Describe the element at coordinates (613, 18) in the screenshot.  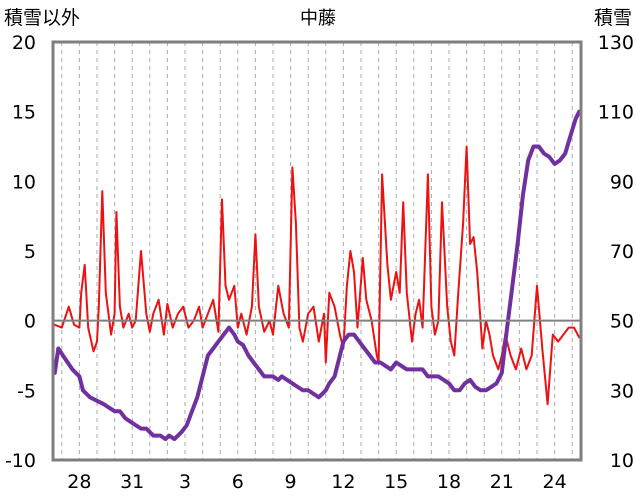
I see `right-axis-label: 積雪` at that location.